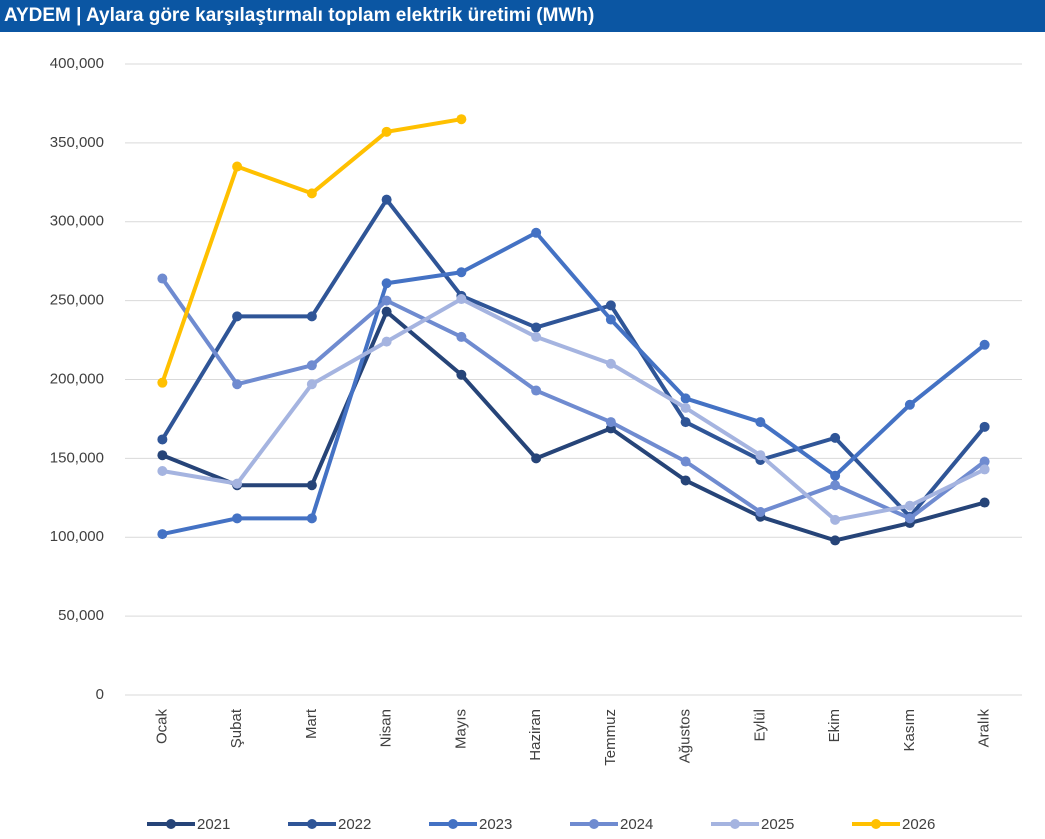  I want to click on y-tick-label: 150,000, so click(77, 457).